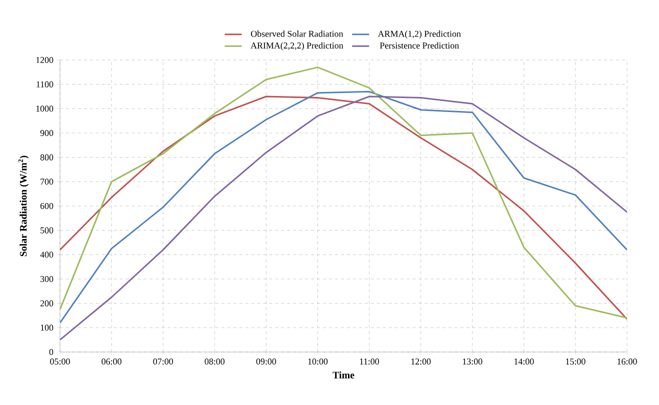 The height and width of the screenshot is (405, 659). I want to click on x-axis-title: Time, so click(343, 374).